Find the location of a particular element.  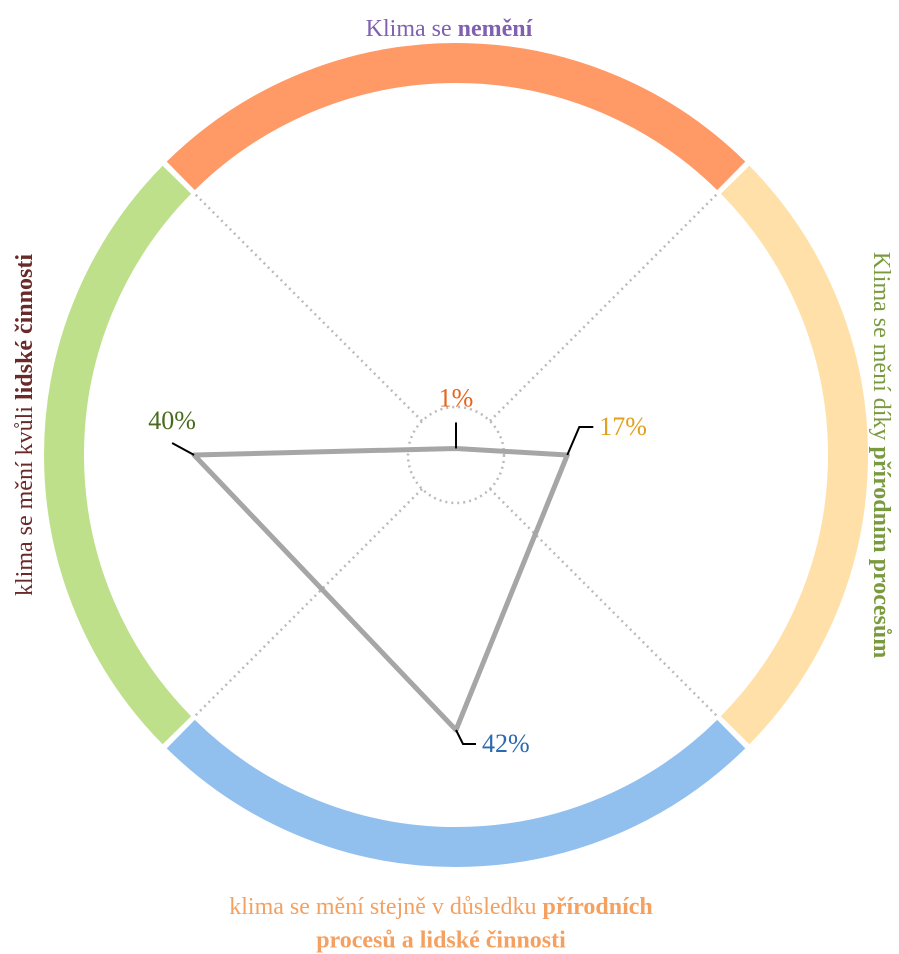

category-label: Klima se mění díky přírodním procesům is located at coordinates (881, 455).